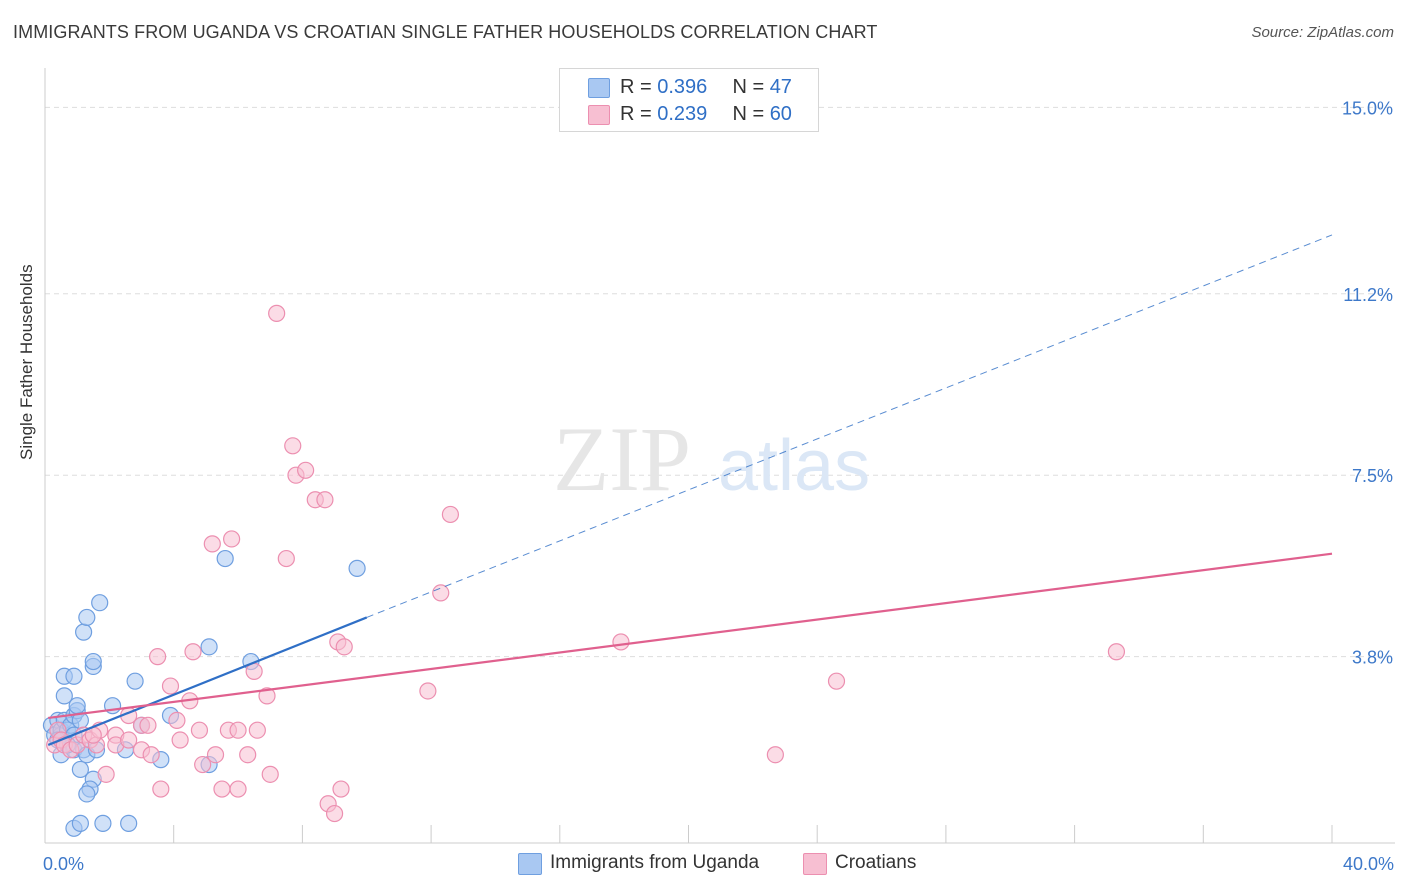 The height and width of the screenshot is (892, 1406). What do you see at coordinates (599, 88) in the screenshot?
I see `legend-swatch-uganda` at bounding box center [599, 88].